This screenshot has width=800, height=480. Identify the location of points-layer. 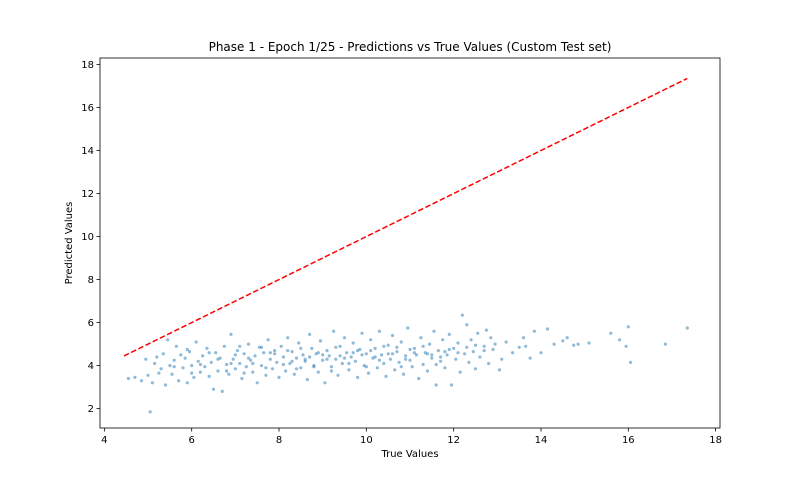
(407, 363).